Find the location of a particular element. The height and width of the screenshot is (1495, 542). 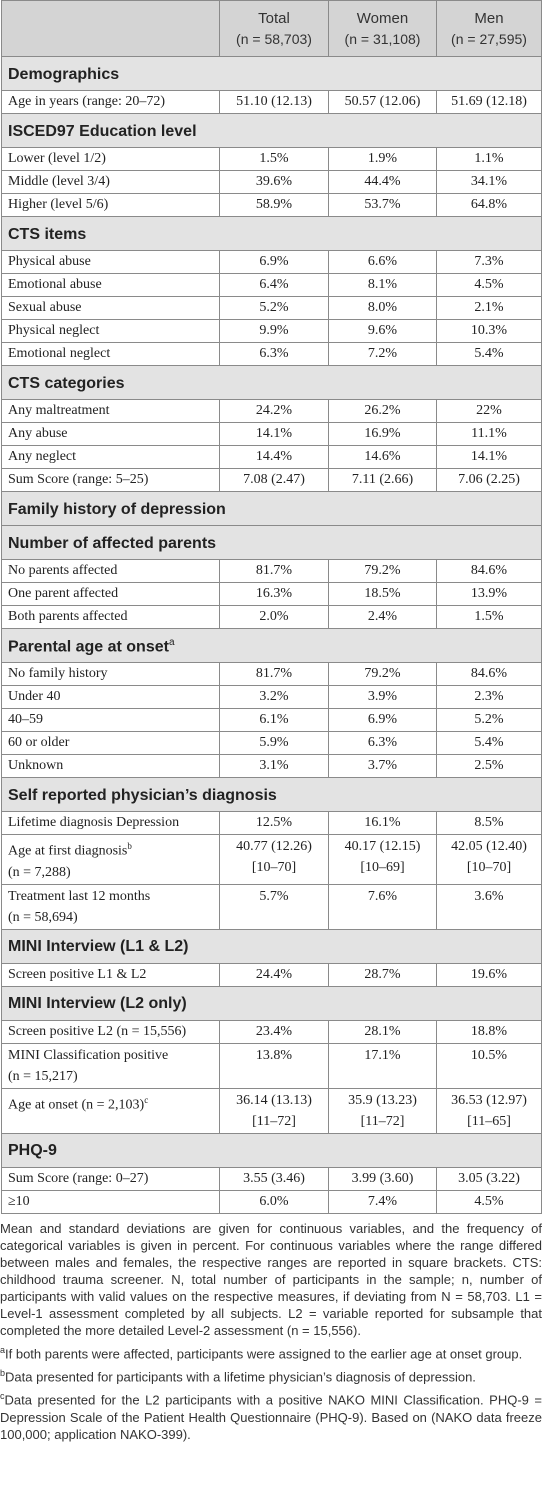

cell-men: 11.1% is located at coordinates (489, 434).